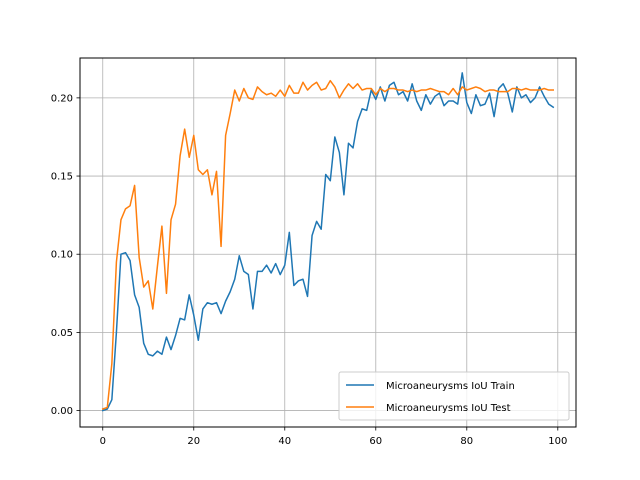 This screenshot has height=480, width=640. Describe the element at coordinates (448, 408) in the screenshot. I see `legend-label-test: Microaneurysms IoU Test` at that location.